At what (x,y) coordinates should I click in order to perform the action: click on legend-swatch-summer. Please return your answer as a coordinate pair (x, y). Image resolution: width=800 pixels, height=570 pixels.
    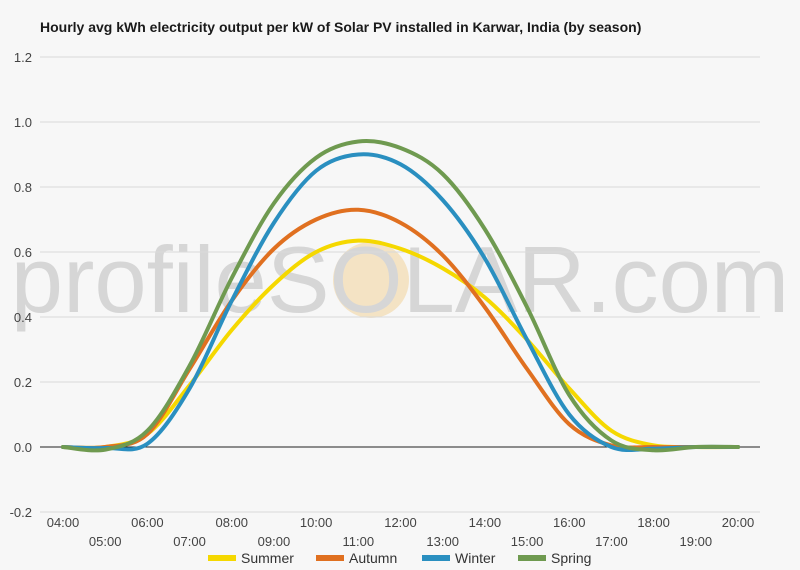
    Looking at the image, I should click on (222, 558).